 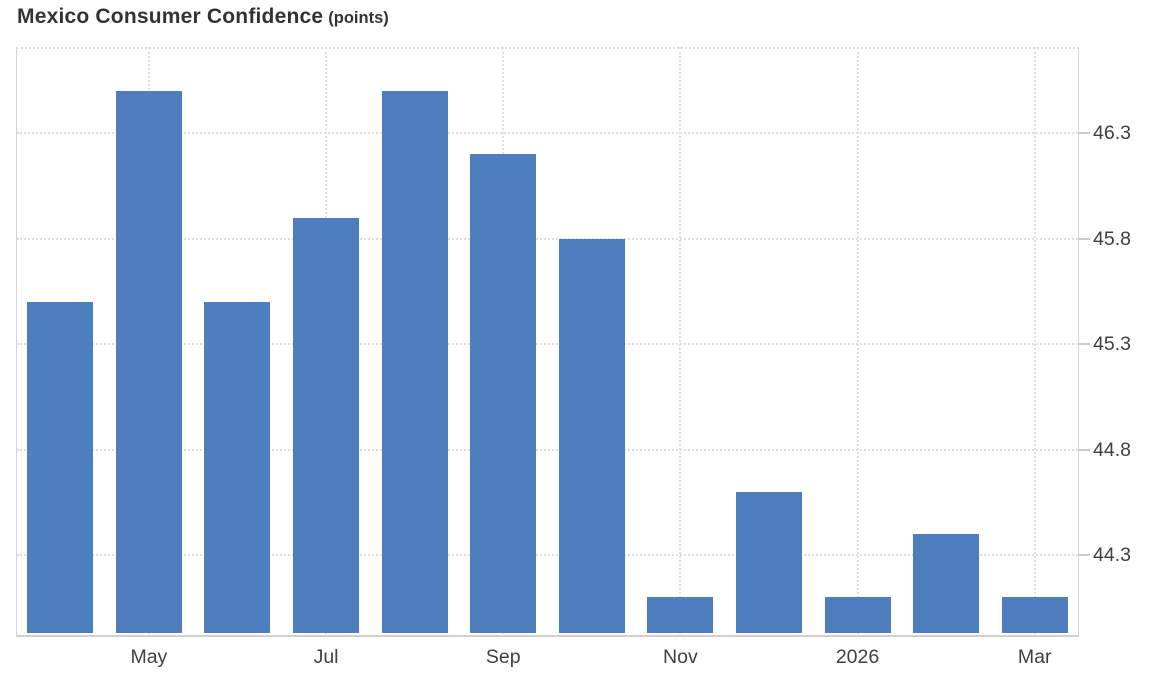 I want to click on x-axis-tick-label: 2026, so click(x=857, y=657).